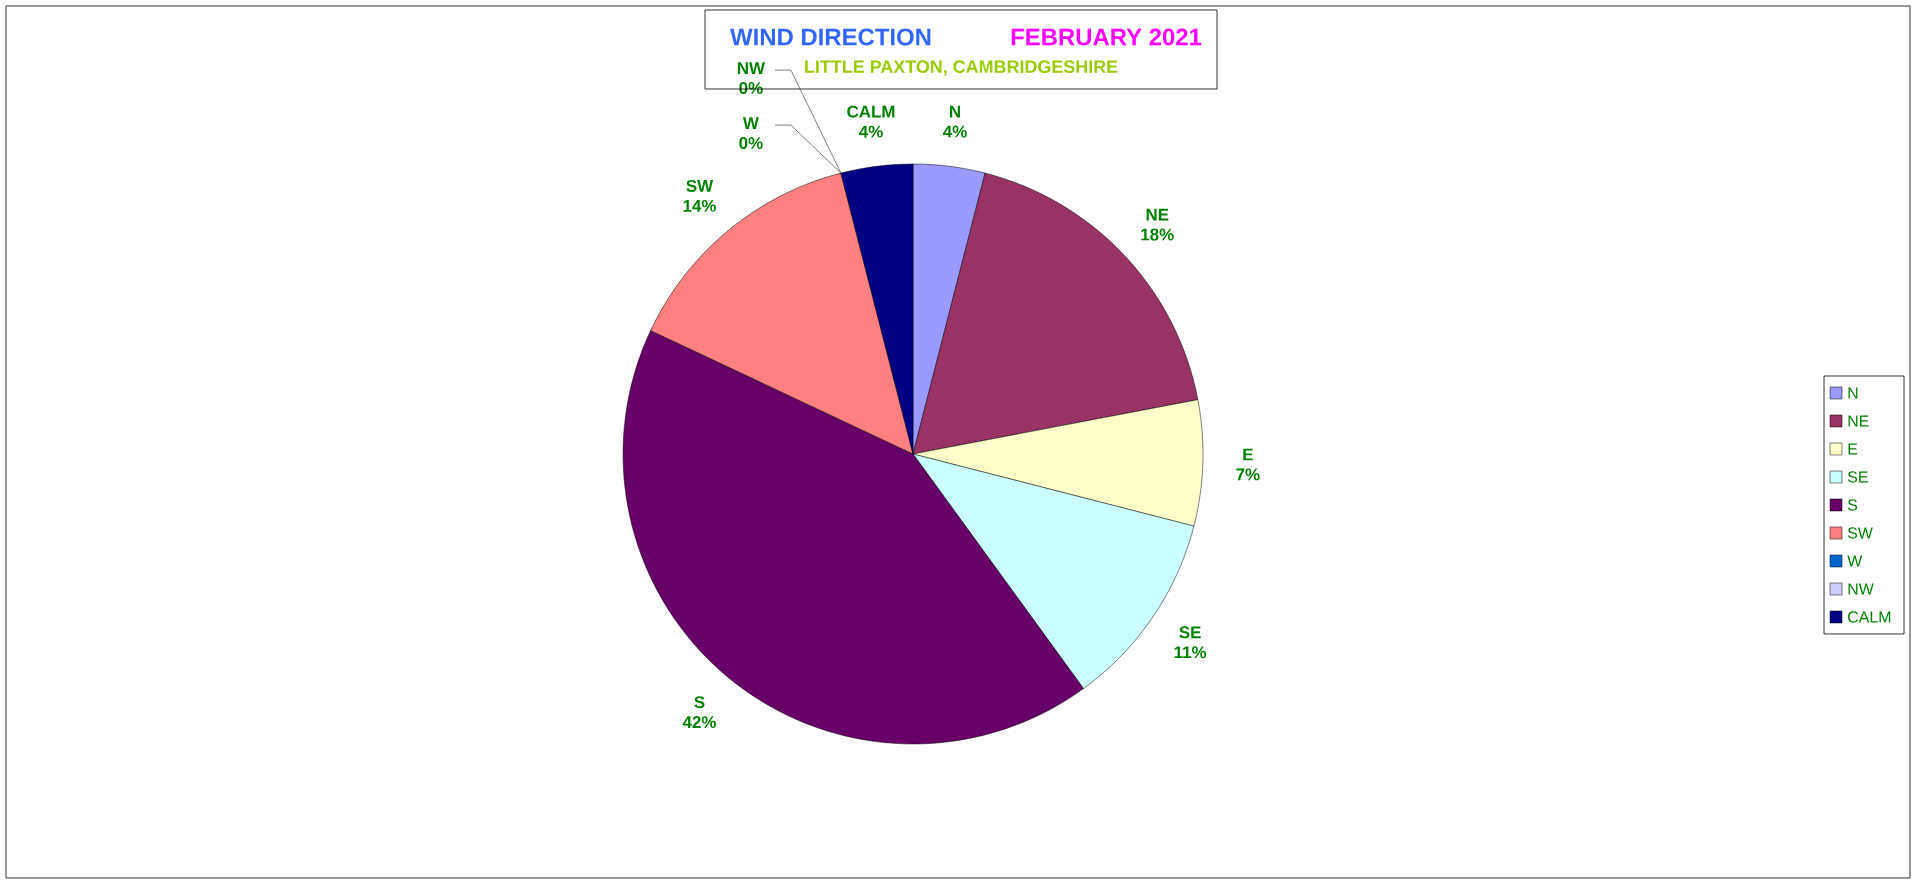  Describe the element at coordinates (1248, 474) in the screenshot. I see `data-label: 7%` at that location.